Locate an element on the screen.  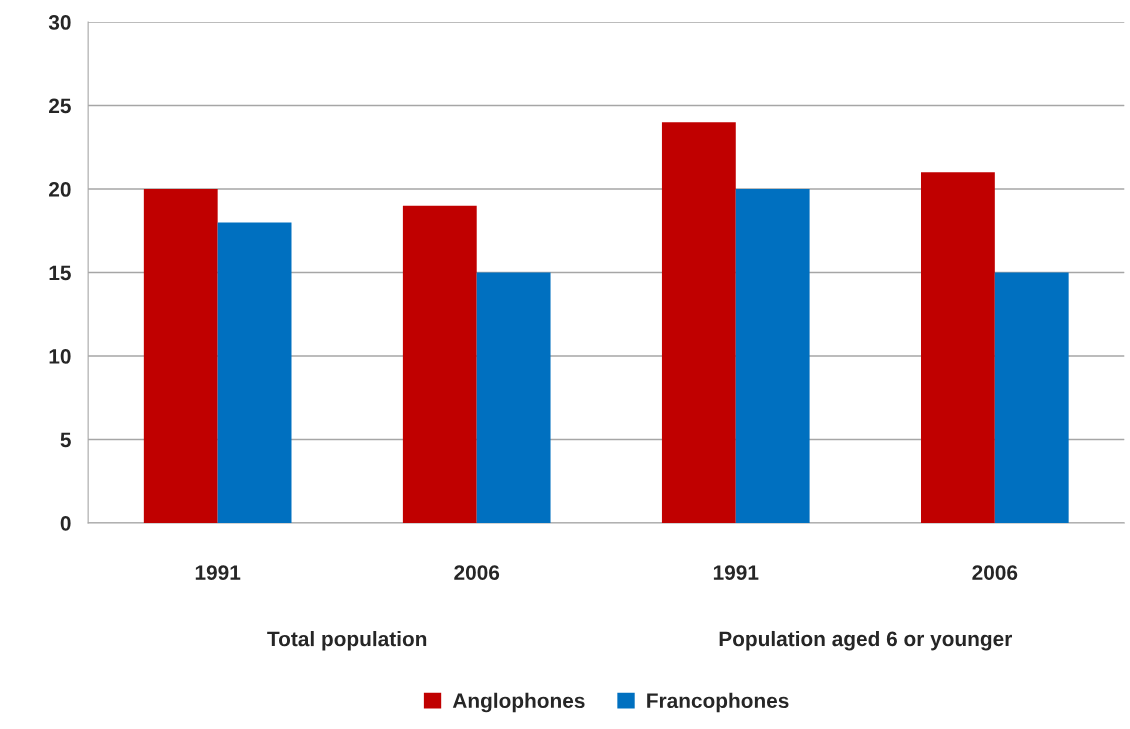
legend-label: Francophones is located at coordinates (718, 702).